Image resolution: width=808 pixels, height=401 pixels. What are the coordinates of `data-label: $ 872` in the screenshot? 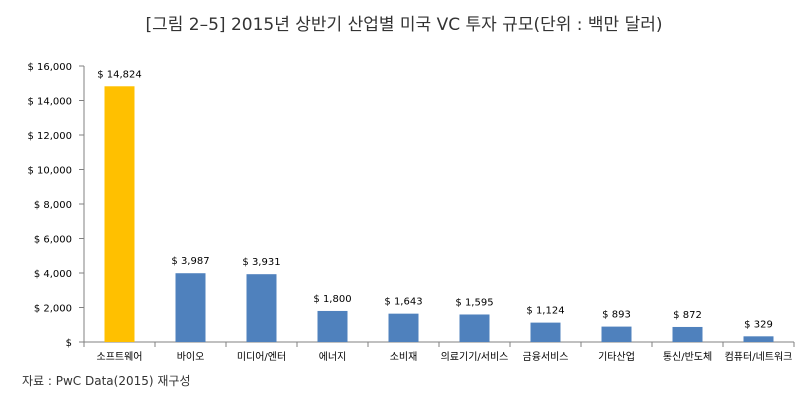 It's located at (687, 315).